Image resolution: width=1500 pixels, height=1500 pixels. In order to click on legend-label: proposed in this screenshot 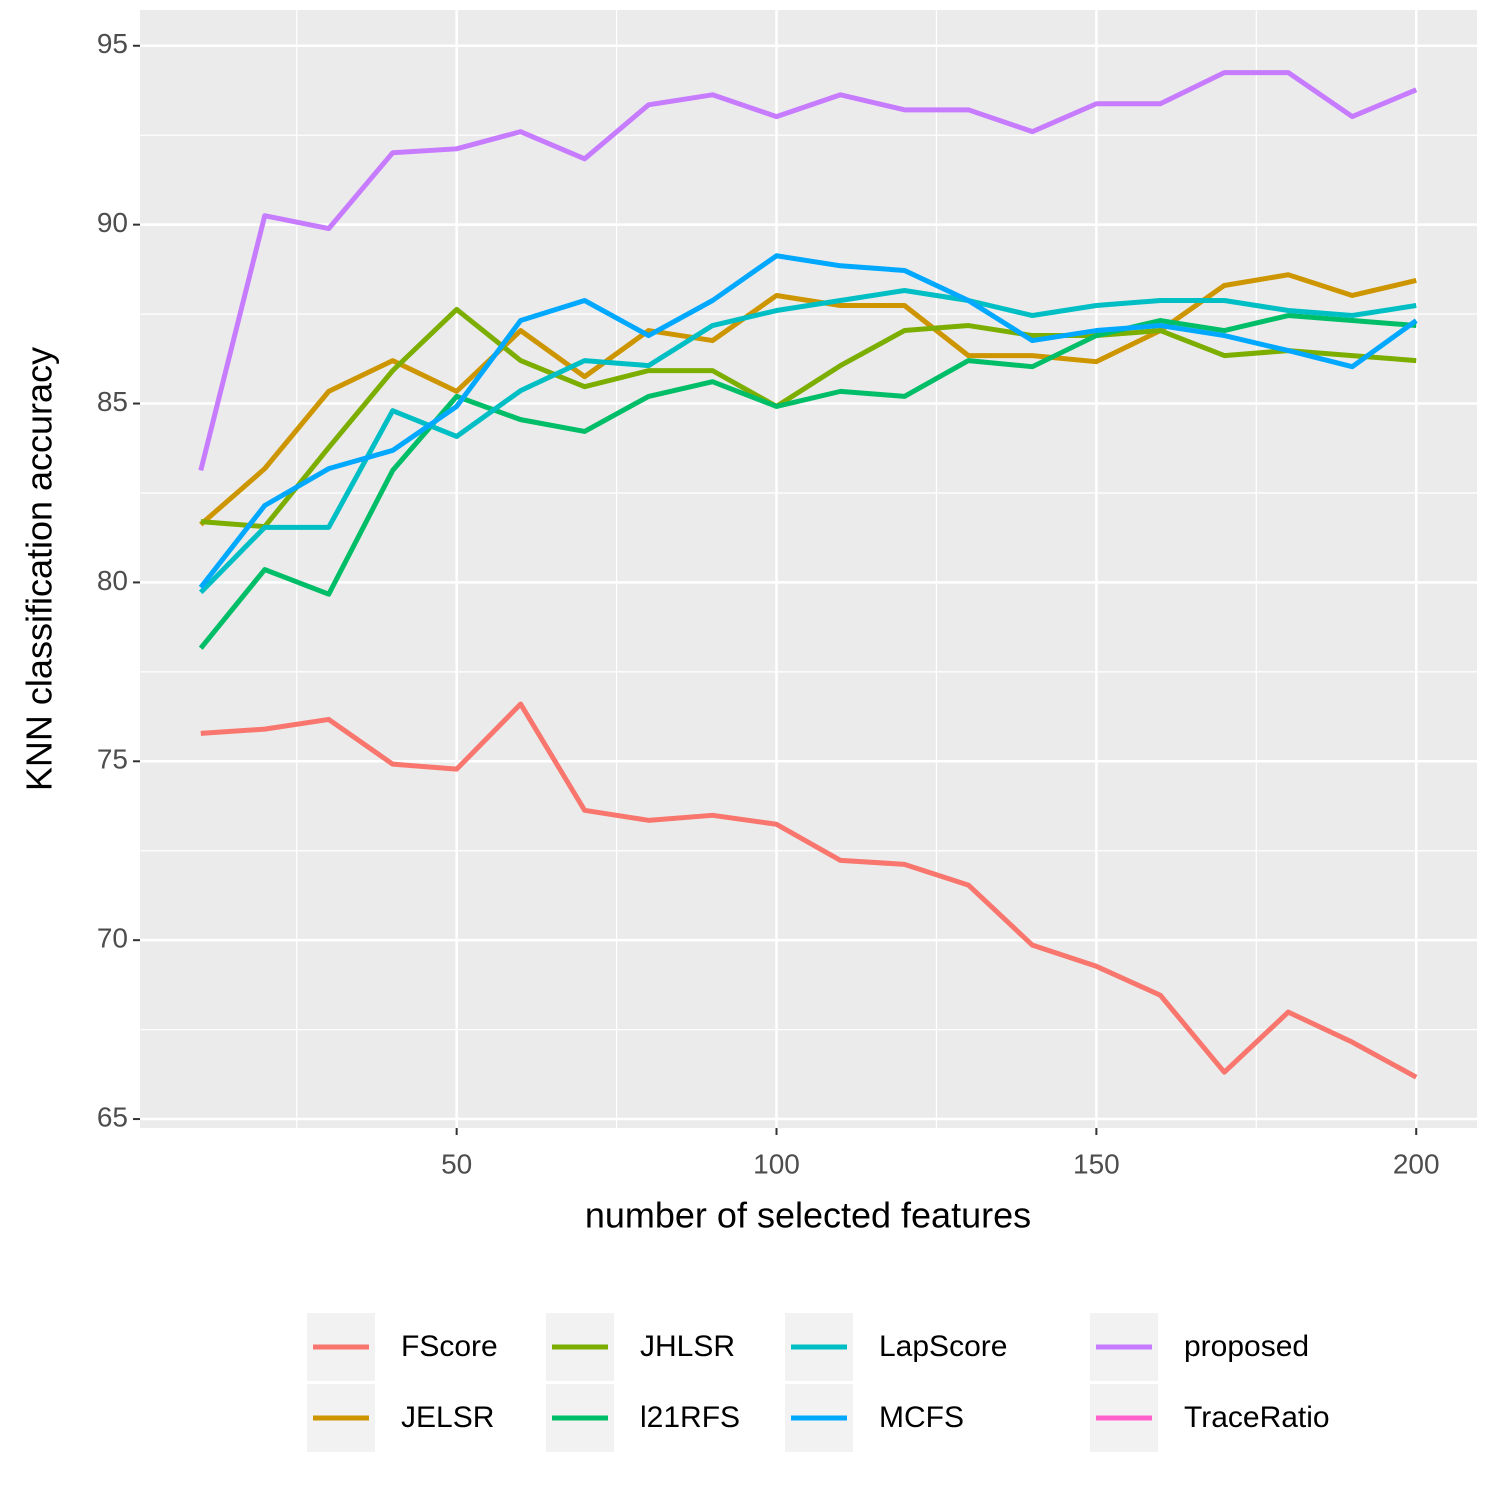, I will do `click(1246, 1346)`.